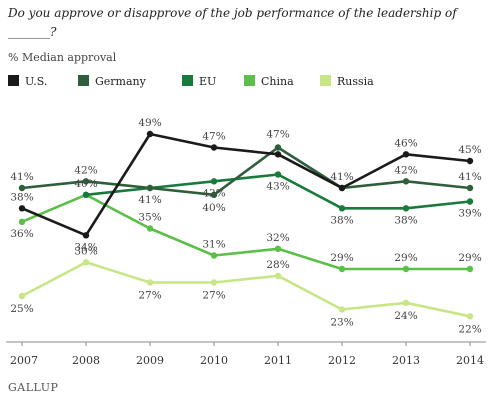 This screenshot has height=403, width=494. I want to click on data-point-russia-2012, so click(342, 309).